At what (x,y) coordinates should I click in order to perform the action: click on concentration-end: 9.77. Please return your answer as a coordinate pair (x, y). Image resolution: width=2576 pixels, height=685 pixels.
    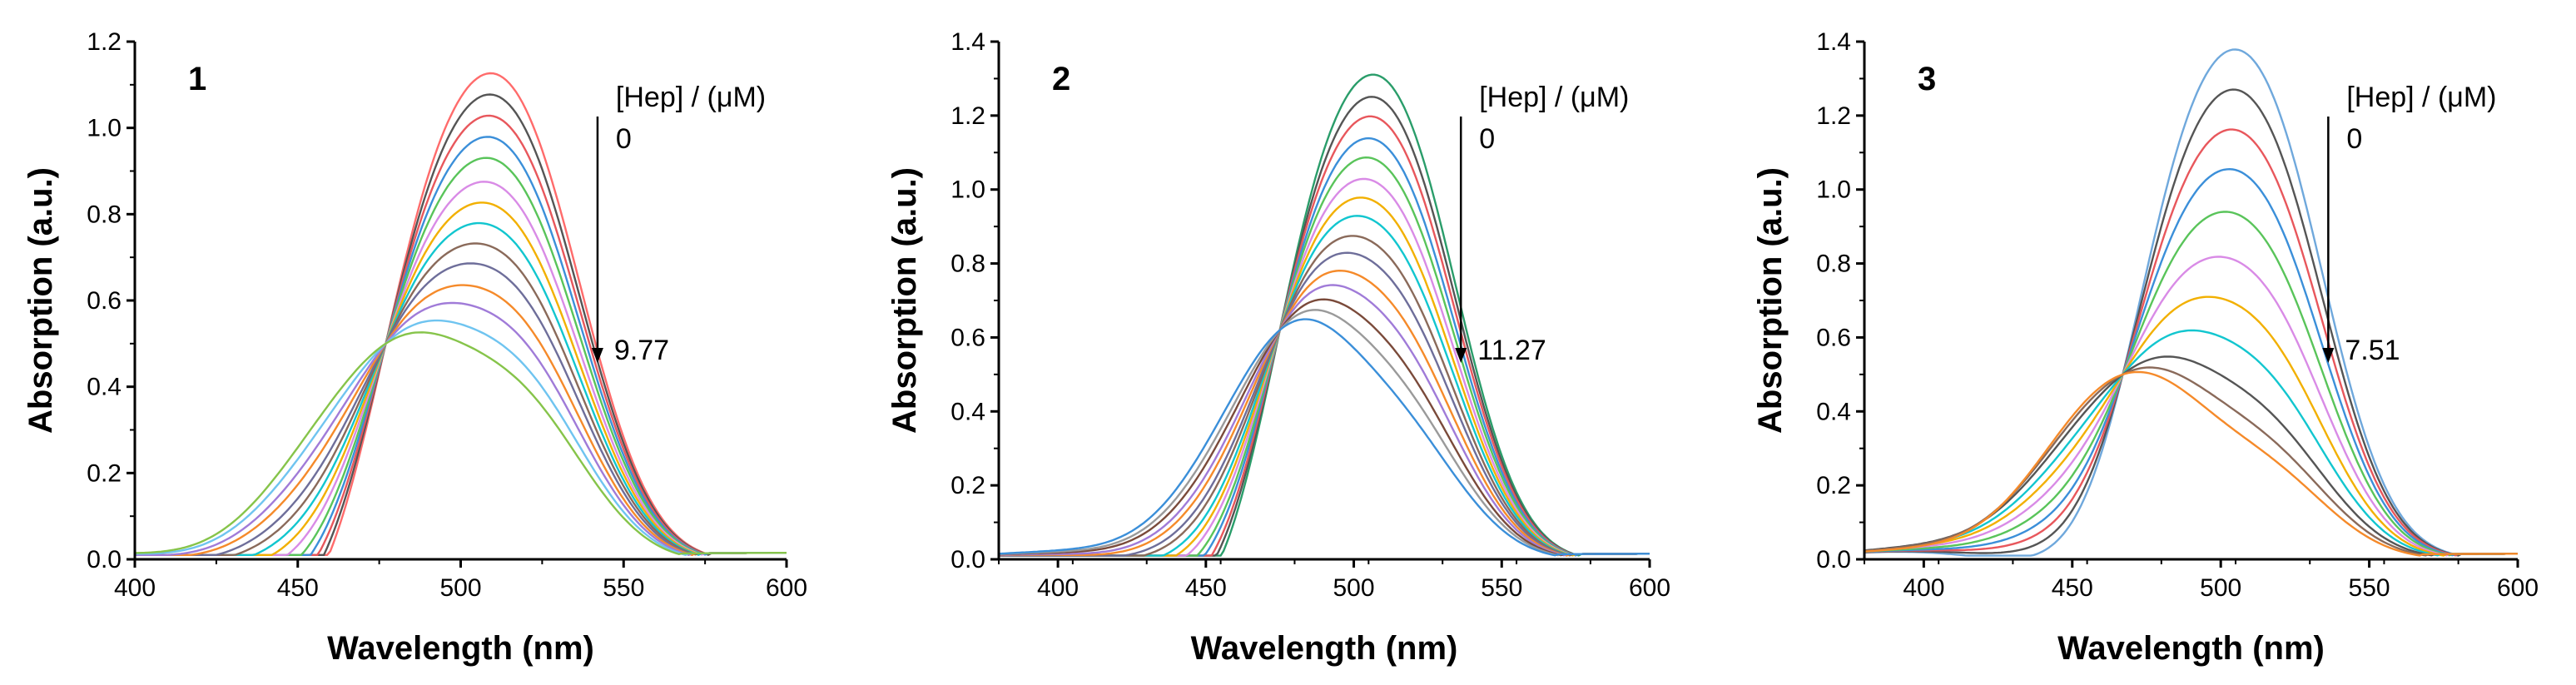
    Looking at the image, I should click on (641, 350).